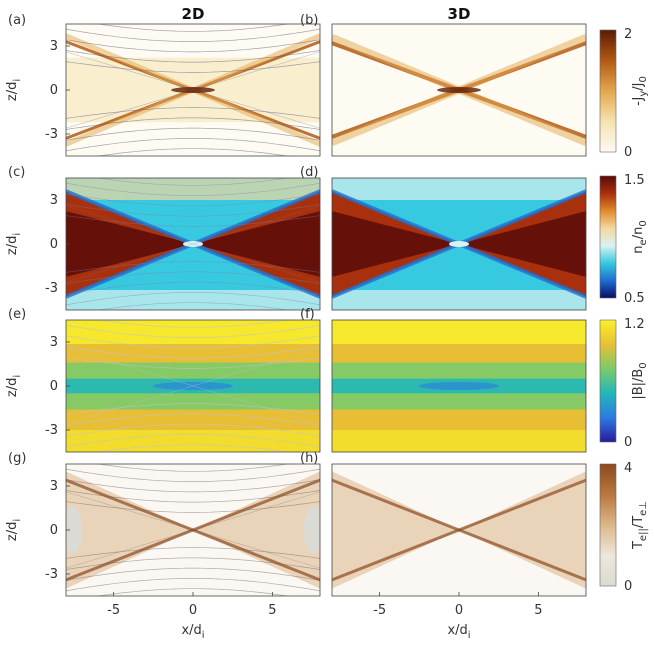 This screenshot has width=654, height=654. I want to click on column-title-3d: 3D, so click(459, 14).